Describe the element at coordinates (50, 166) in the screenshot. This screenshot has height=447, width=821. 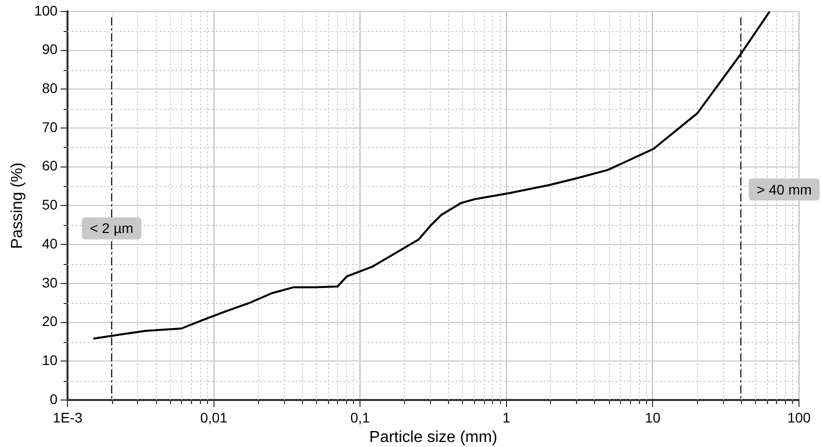
I see `y-tick-label: 60` at that location.